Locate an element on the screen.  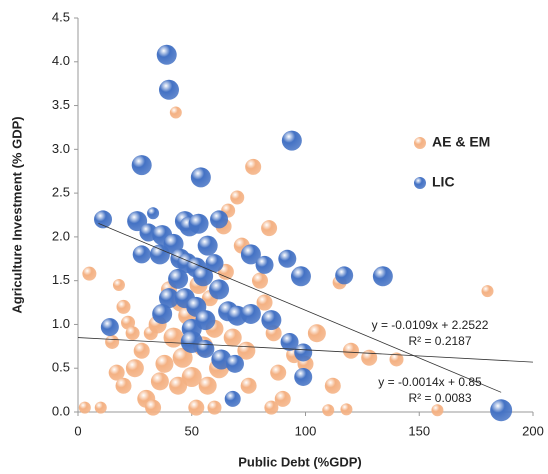
trendline-r2: R² = 0.0083 is located at coordinates (439, 398).